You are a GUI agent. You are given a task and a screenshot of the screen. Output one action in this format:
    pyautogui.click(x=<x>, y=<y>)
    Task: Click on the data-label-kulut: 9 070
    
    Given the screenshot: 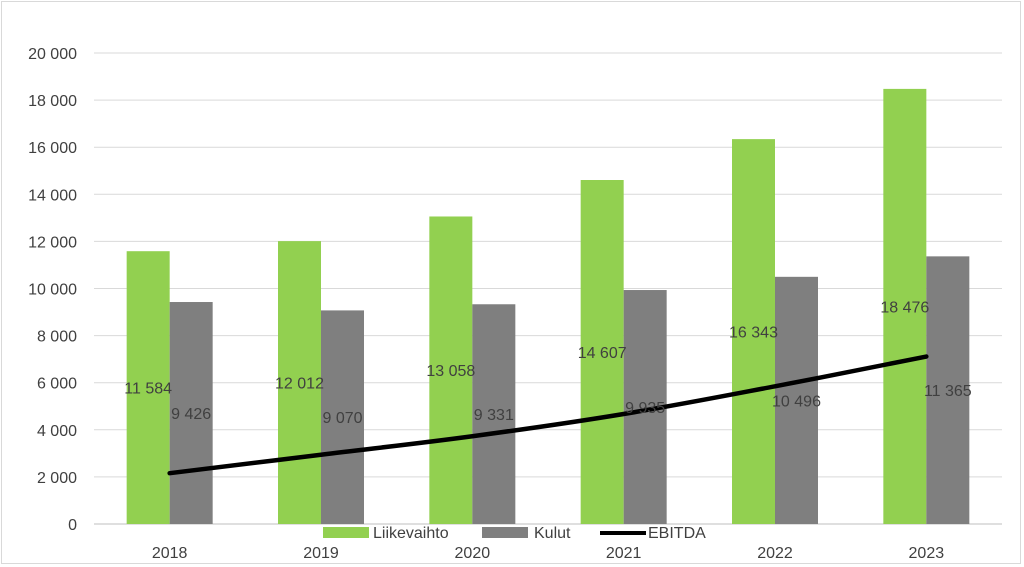 What is the action you would take?
    pyautogui.click(x=342, y=418)
    